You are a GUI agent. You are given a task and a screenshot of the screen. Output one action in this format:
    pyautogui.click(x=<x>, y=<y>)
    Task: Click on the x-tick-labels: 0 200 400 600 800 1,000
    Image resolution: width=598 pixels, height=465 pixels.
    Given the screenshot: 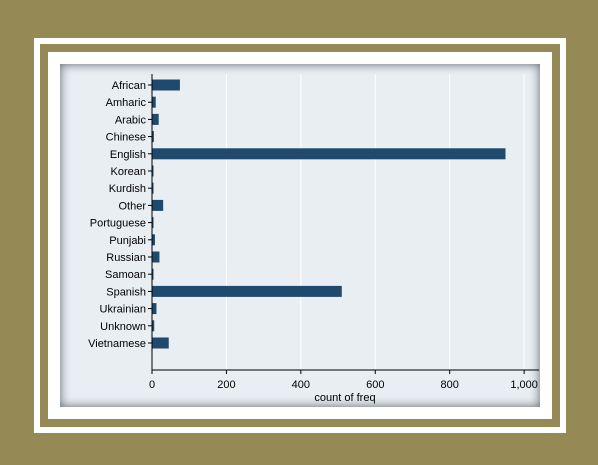 What is the action you would take?
    pyautogui.click(x=343, y=380)
    